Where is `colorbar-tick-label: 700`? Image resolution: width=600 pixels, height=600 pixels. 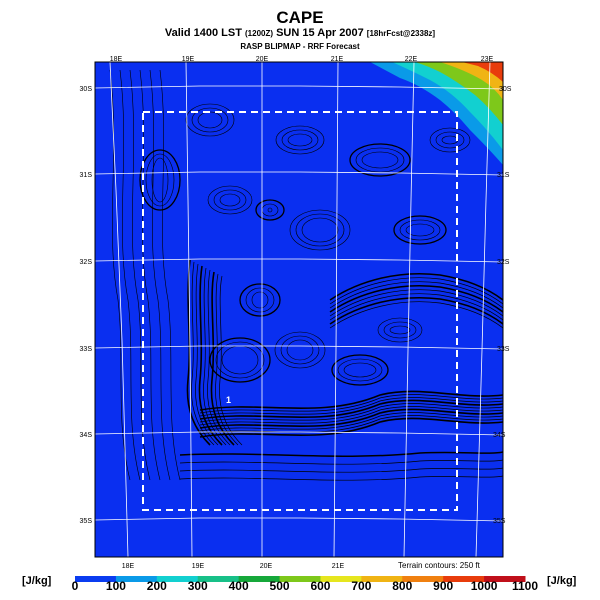 colorbar-tick-label: 700 is located at coordinates (361, 586).